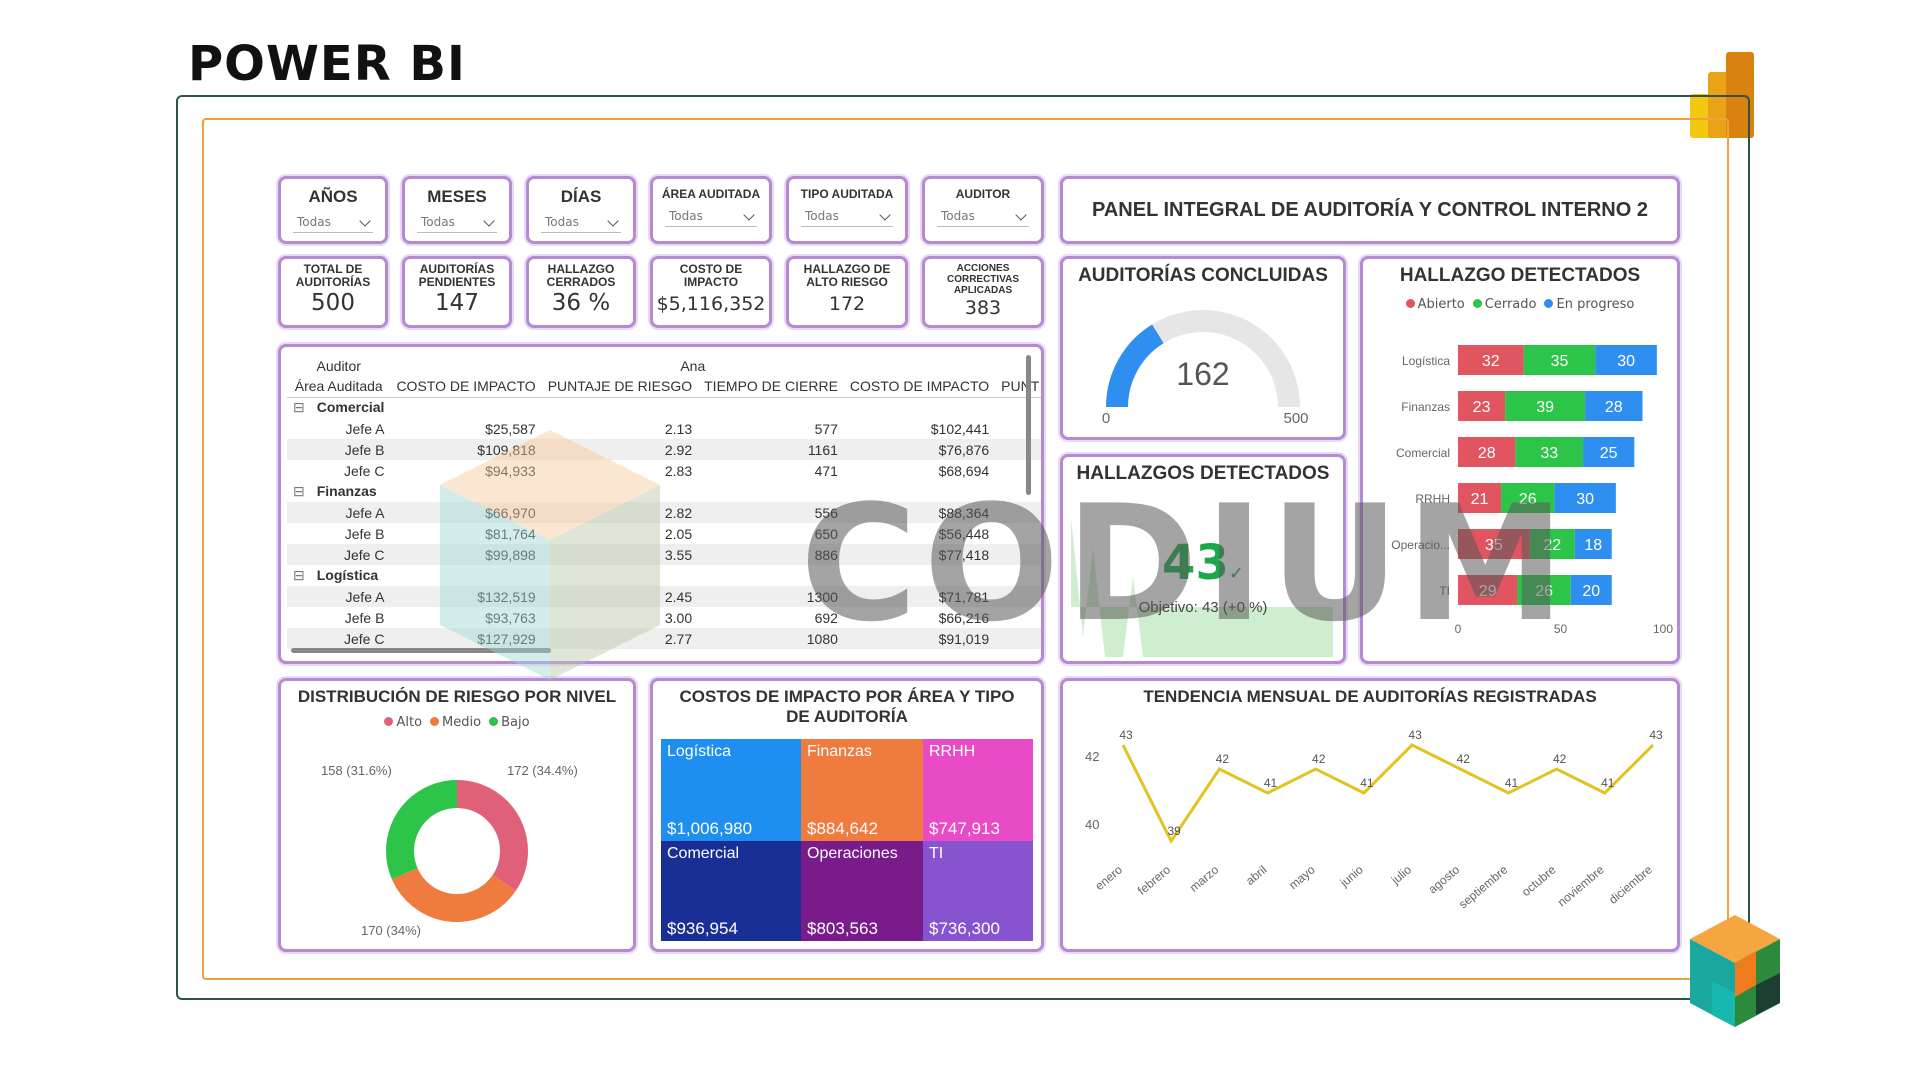 The height and width of the screenshot is (1080, 1920). I want to click on treemap-cell-ti: TI $736,300, so click(978, 891).